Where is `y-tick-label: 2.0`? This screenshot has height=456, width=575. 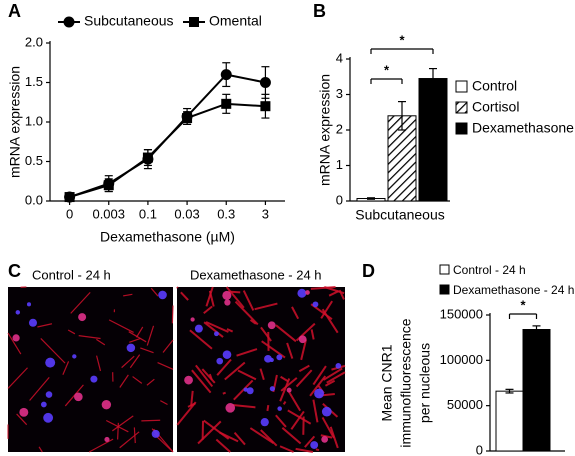
y-tick-label: 2.0 is located at coordinates (34, 41).